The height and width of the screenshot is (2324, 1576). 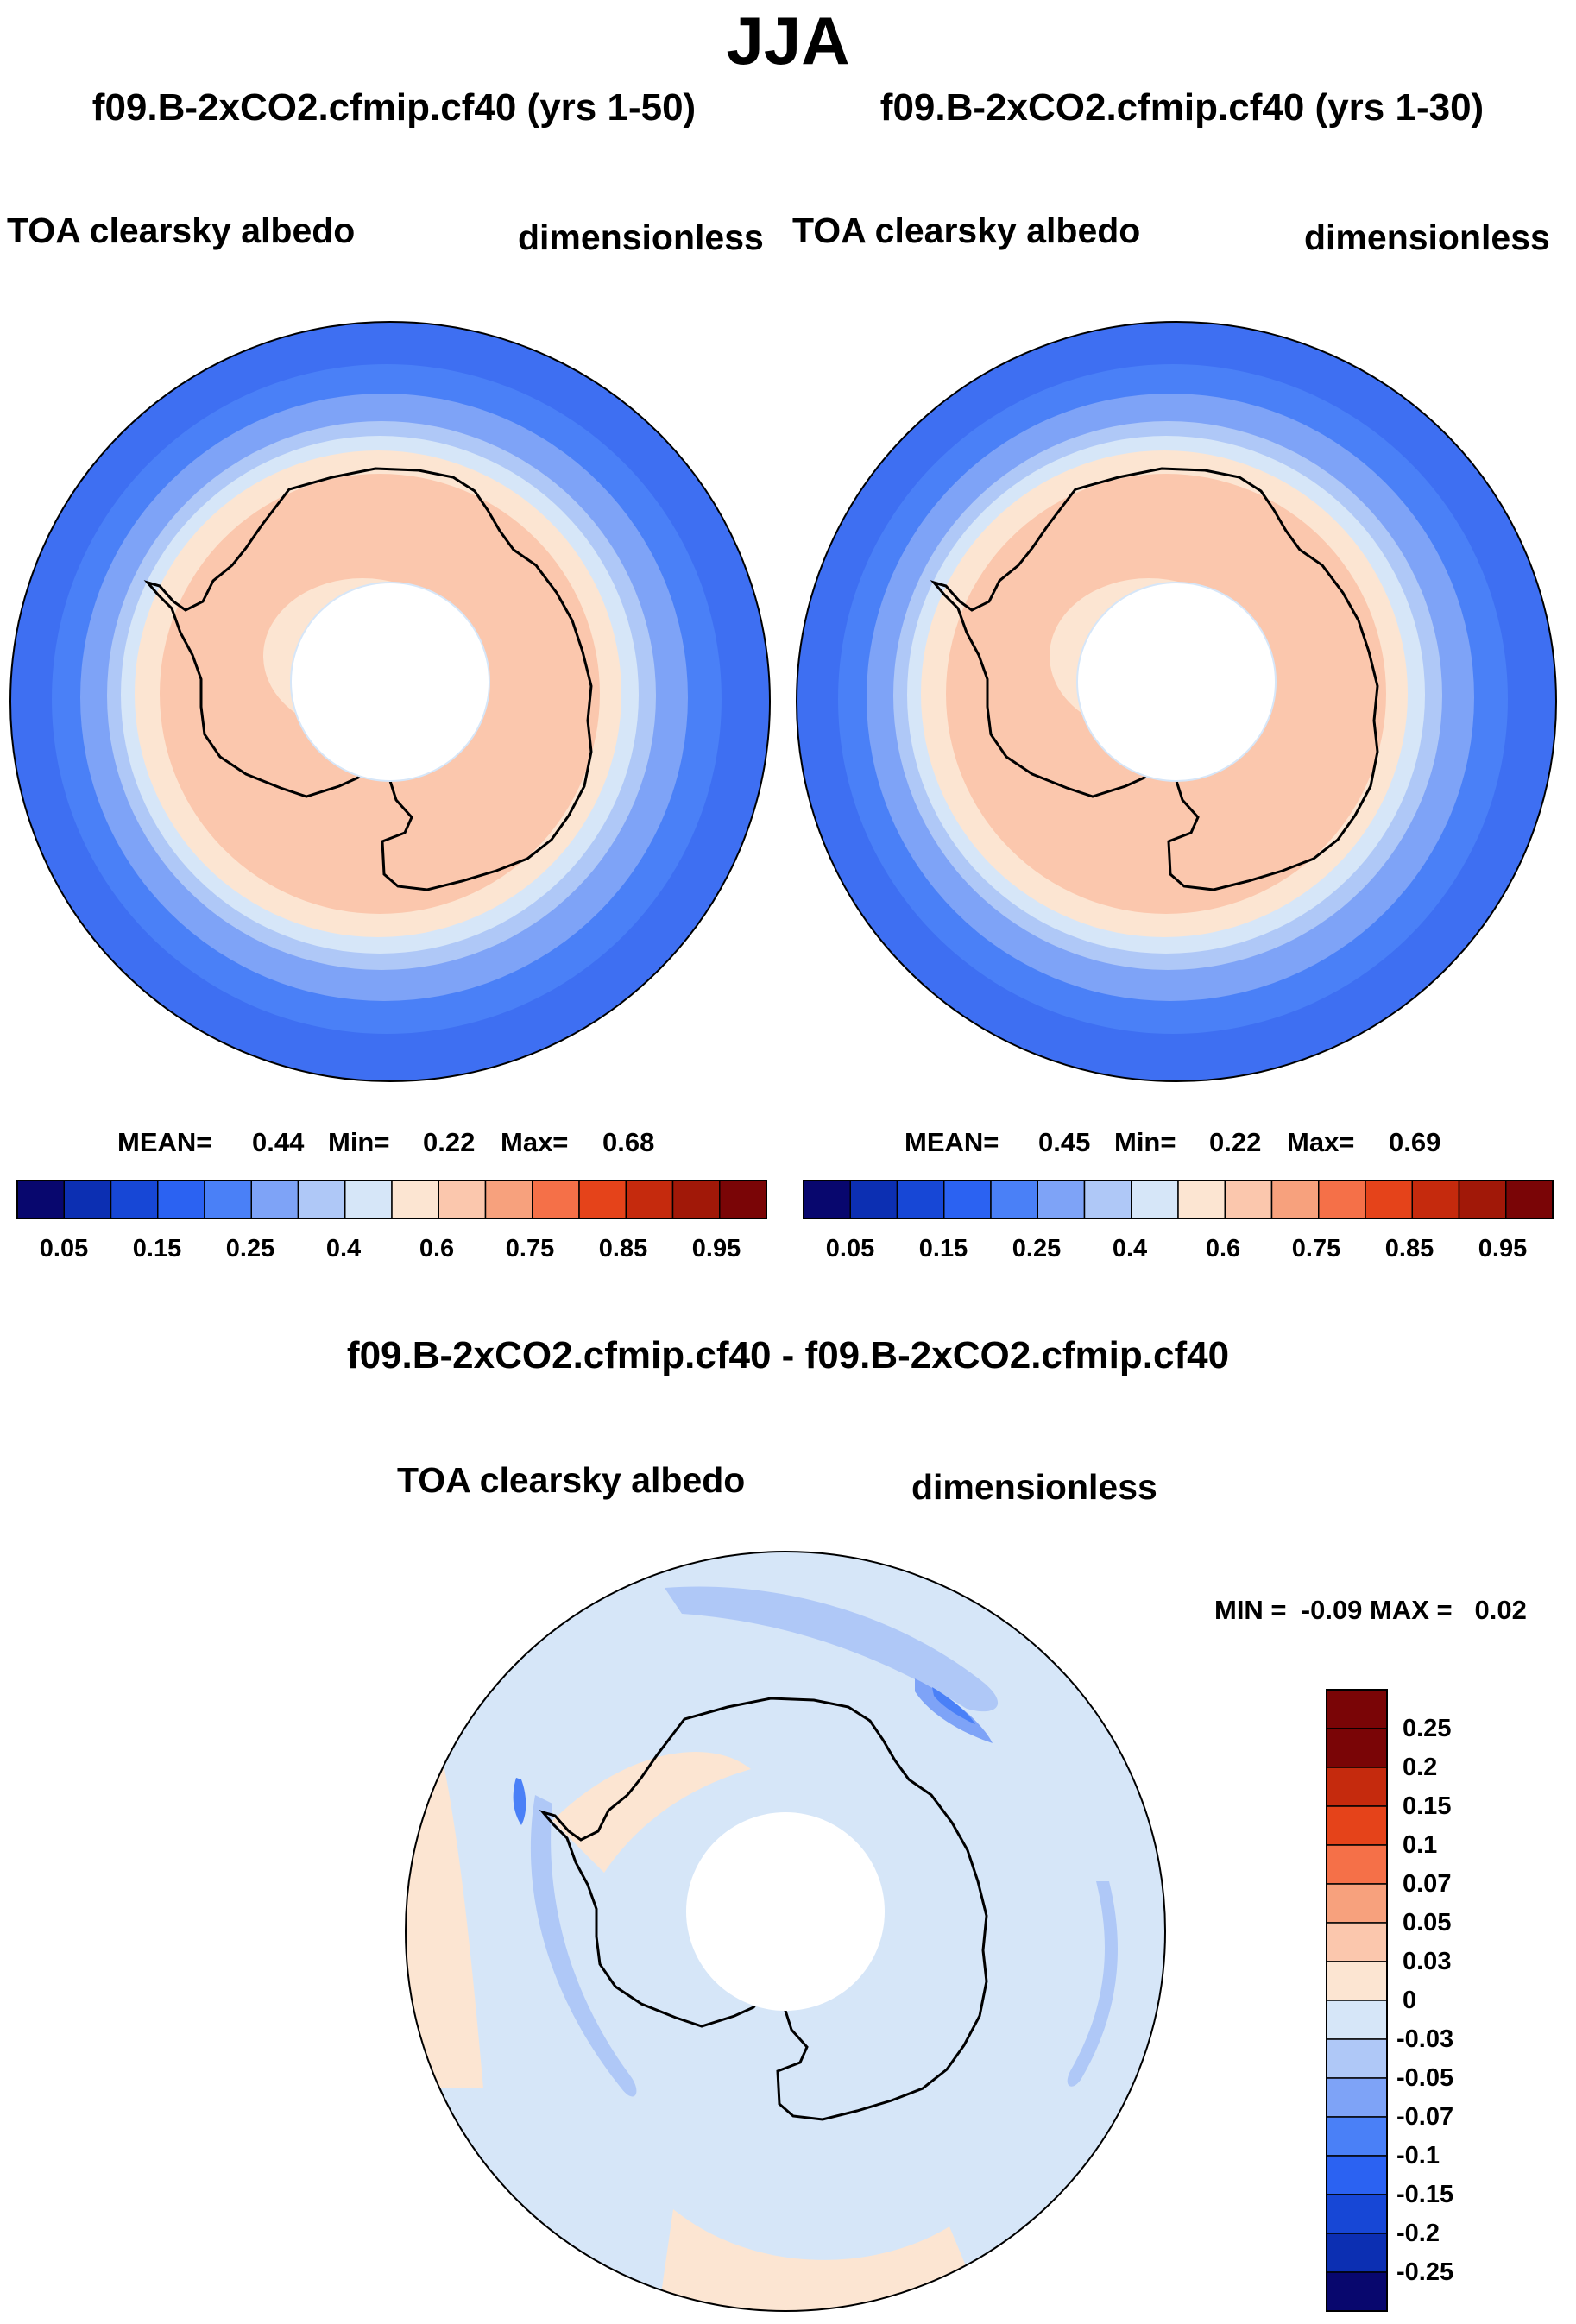 What do you see at coordinates (943, 1249) in the screenshot?
I see `colorbar-2-tick: 0.15` at bounding box center [943, 1249].